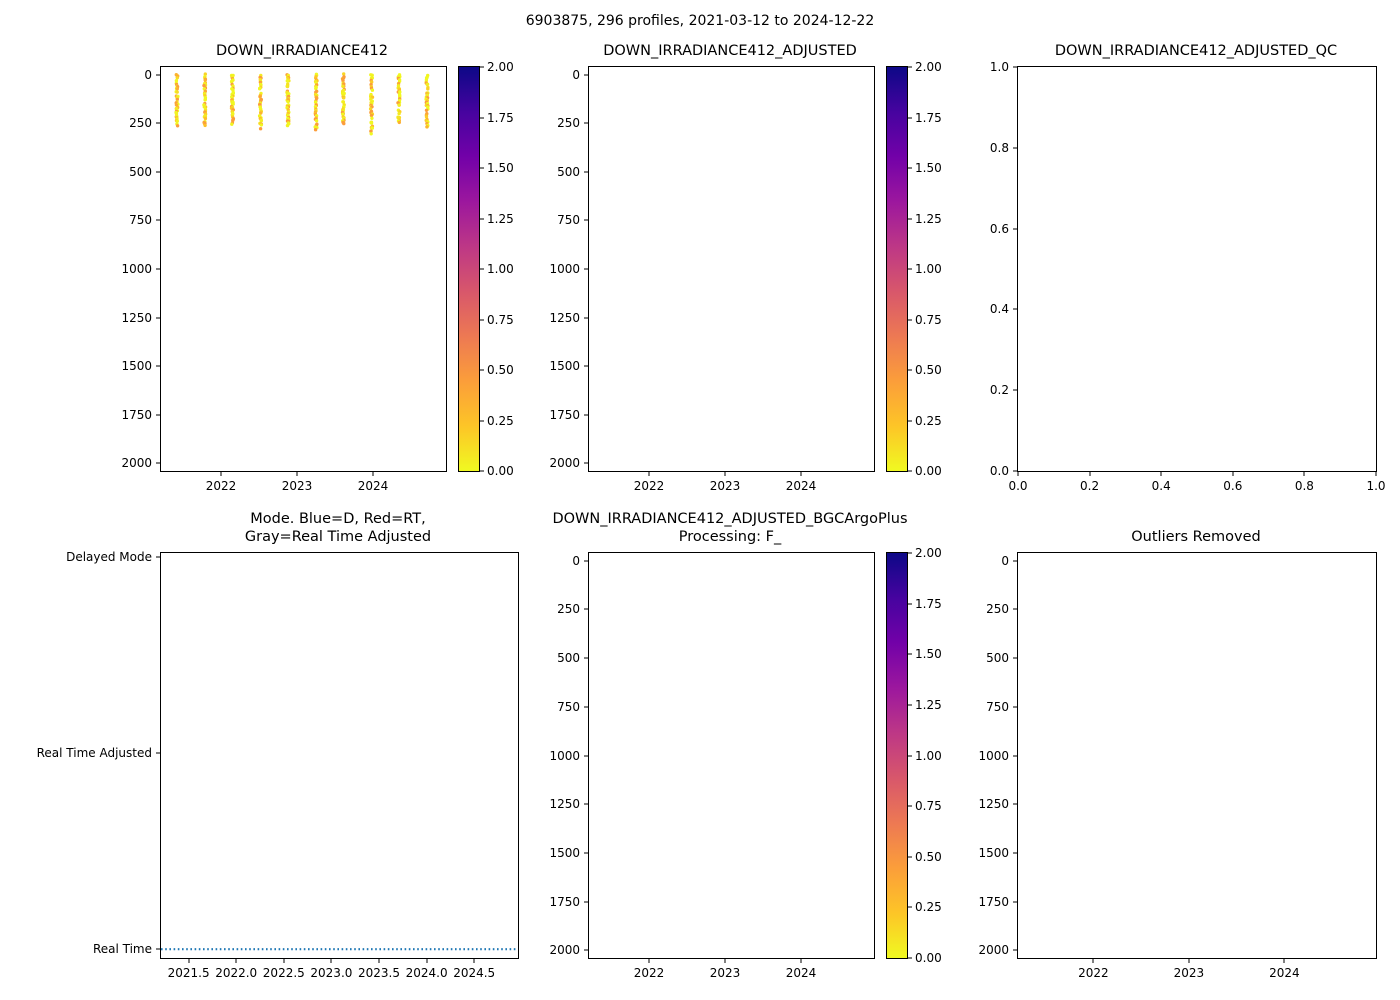  Describe the element at coordinates (731, 269) in the screenshot. I see `down-irradiance412-adjusted-canvas` at that location.